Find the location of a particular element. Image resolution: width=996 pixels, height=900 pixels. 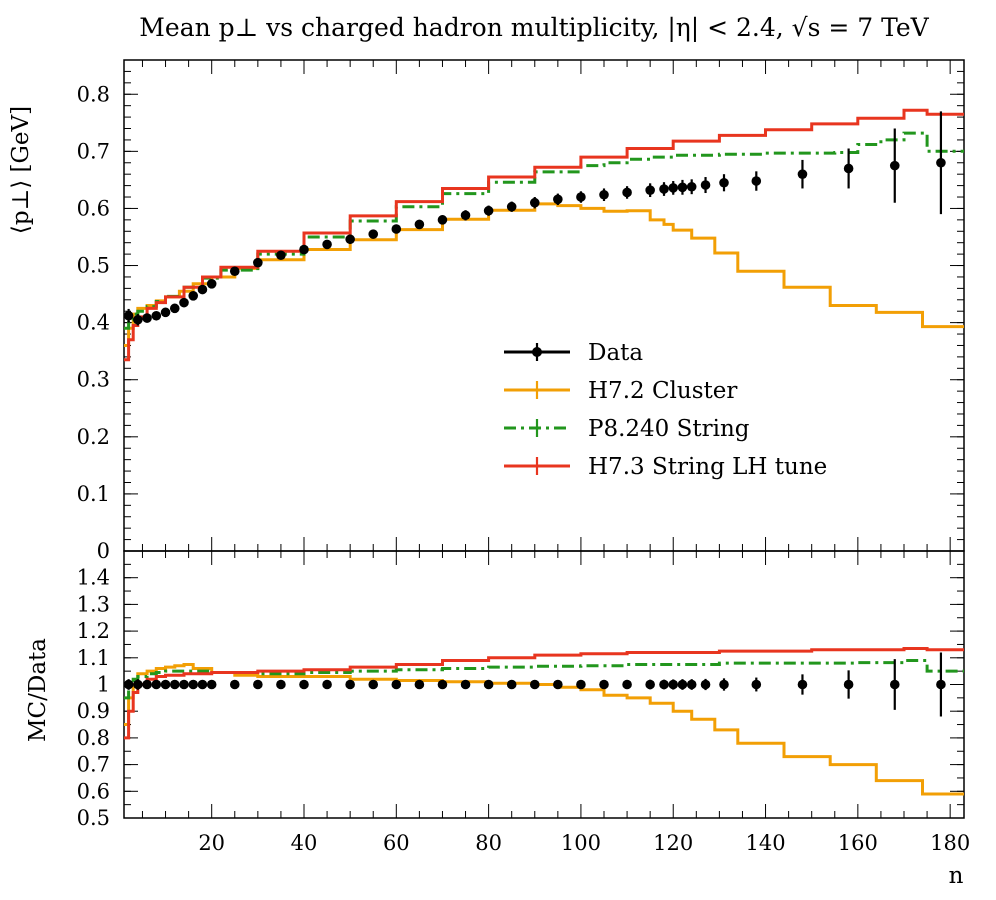

x-tick-label: 20 is located at coordinates (211, 843).